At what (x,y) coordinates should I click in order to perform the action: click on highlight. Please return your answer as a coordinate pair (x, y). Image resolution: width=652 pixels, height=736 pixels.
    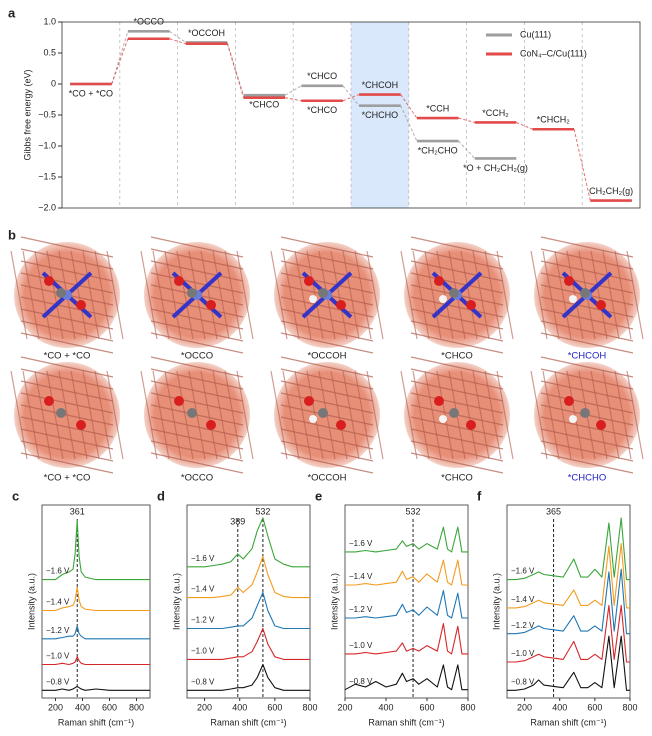
    Looking at the image, I should click on (380, 115).